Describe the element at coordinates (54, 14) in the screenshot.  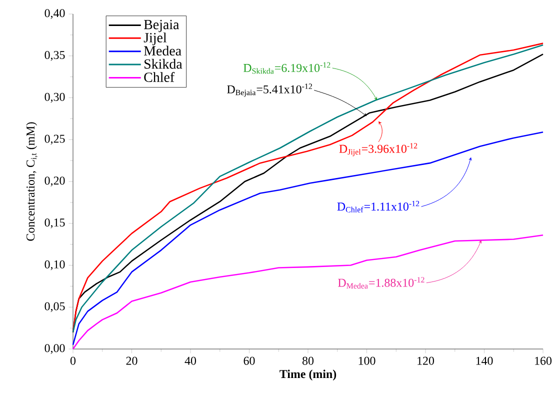
I see `y-tick-label: 0,40` at that location.